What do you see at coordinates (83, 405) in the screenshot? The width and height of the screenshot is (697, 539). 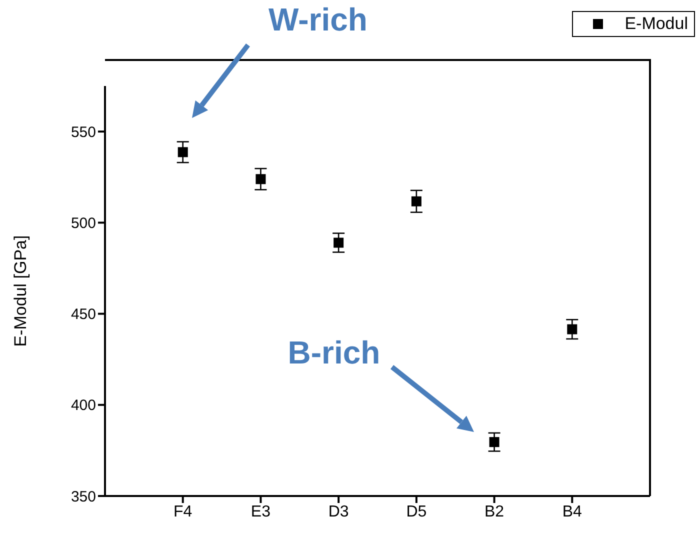 I see `y-tick-label: 400` at bounding box center [83, 405].